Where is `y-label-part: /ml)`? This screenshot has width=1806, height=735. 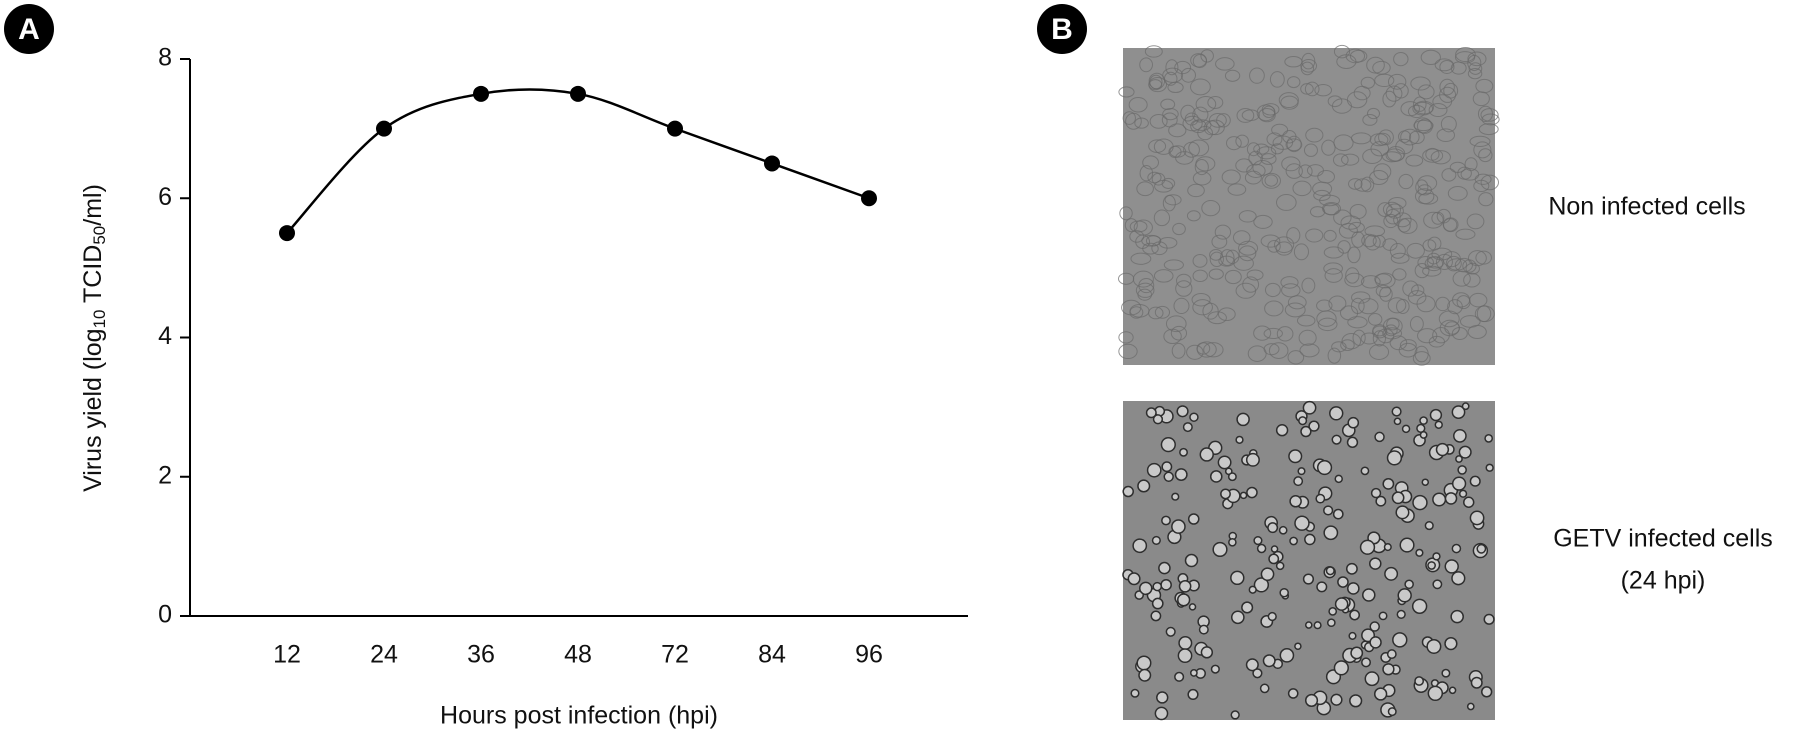
y-label-part: /ml) is located at coordinates (93, 205).